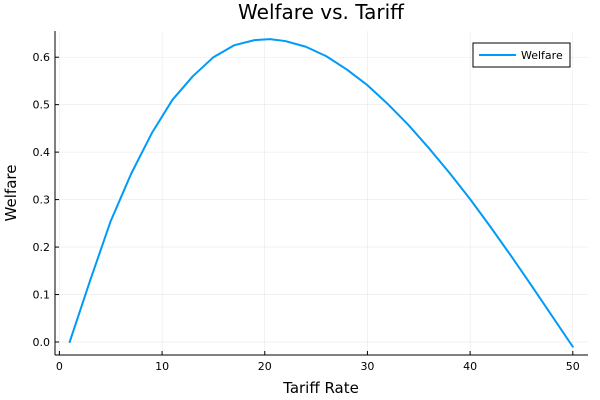 This screenshot has height=400, width=600. What do you see at coordinates (11, 193) in the screenshot?
I see `y-axis-label: Welfare` at bounding box center [11, 193].